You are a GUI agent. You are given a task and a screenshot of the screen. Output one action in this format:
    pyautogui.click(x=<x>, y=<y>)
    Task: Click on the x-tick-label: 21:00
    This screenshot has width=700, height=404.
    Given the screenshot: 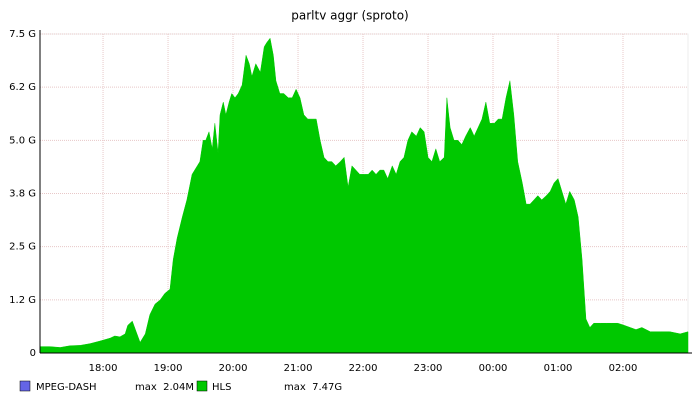 What is the action you would take?
    pyautogui.click(x=298, y=368)
    